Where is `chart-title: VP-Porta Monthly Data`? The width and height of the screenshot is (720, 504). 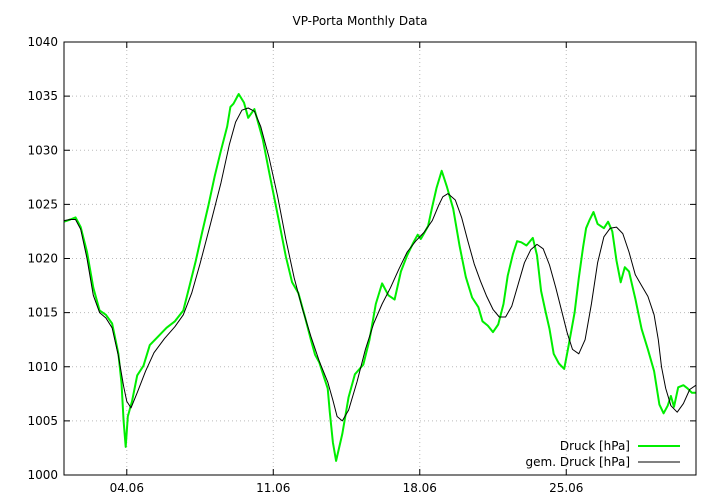
chart-title: VP-Porta Monthly Data is located at coordinates (360, 21).